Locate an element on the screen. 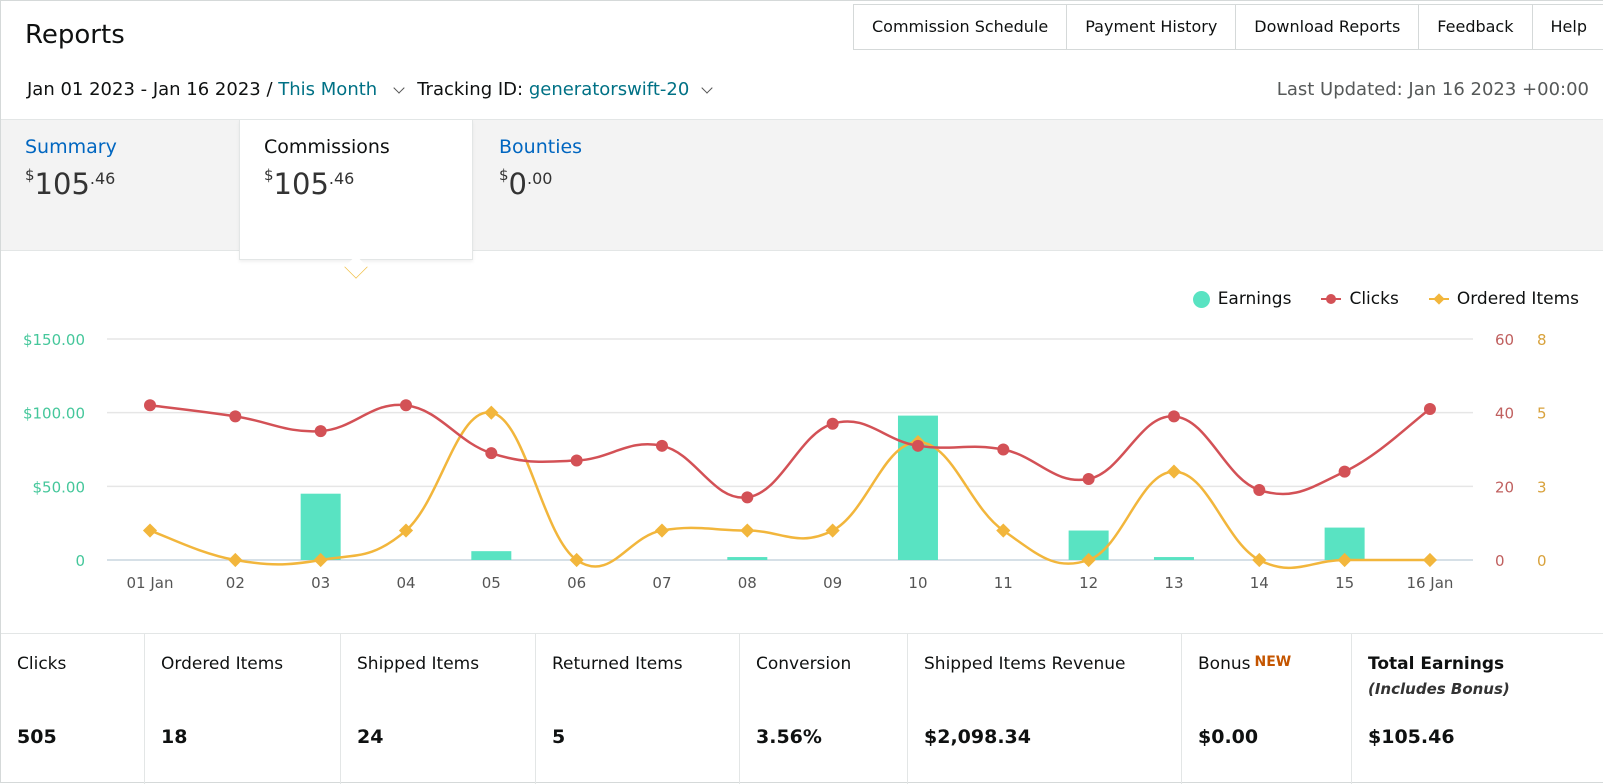  new-badge: NEW is located at coordinates (1272, 662).